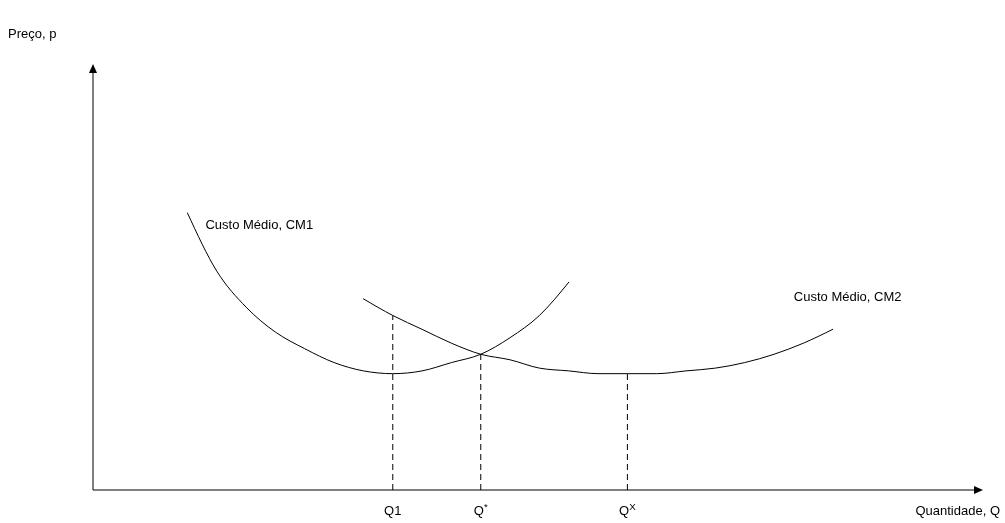  Describe the element at coordinates (480, 509) in the screenshot. I see `x-tick-label: Q$^{*}$` at that location.